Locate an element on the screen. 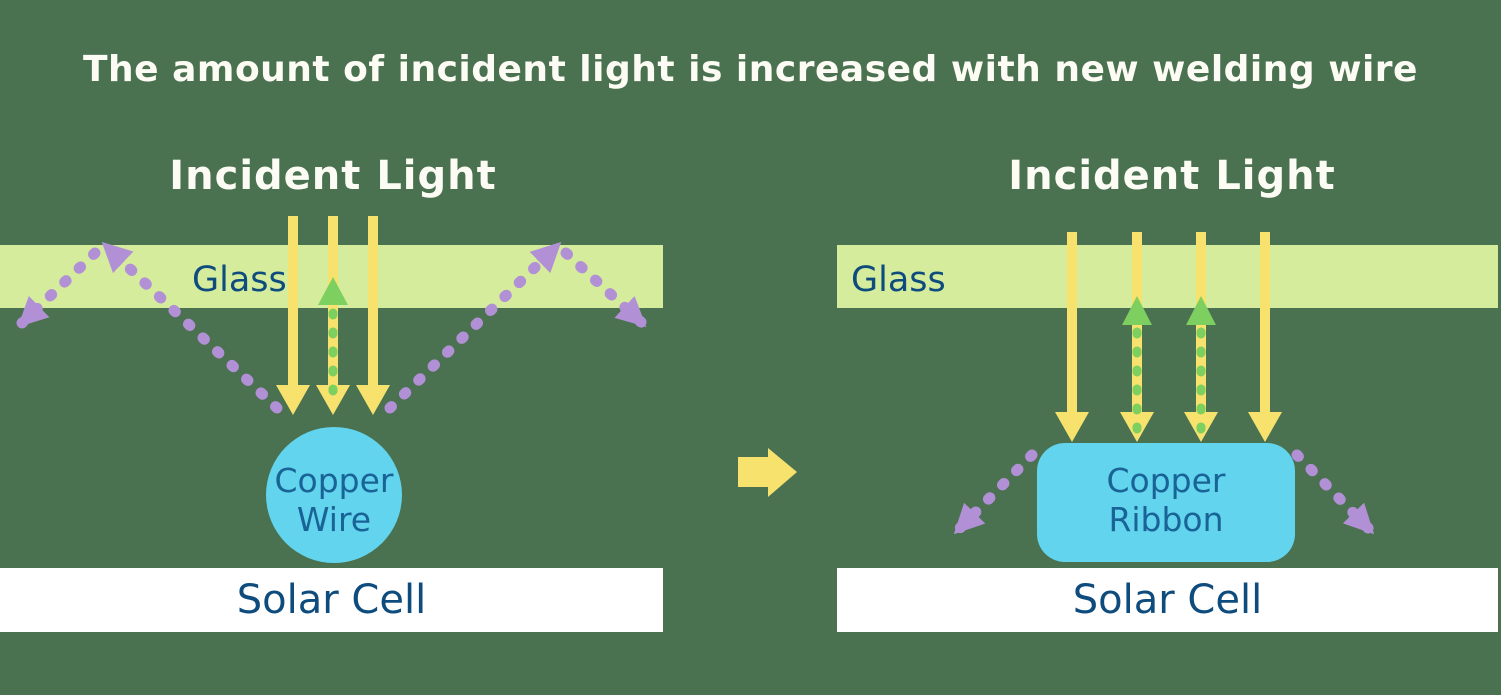  solar-cell-left is located at coordinates (331, 600).